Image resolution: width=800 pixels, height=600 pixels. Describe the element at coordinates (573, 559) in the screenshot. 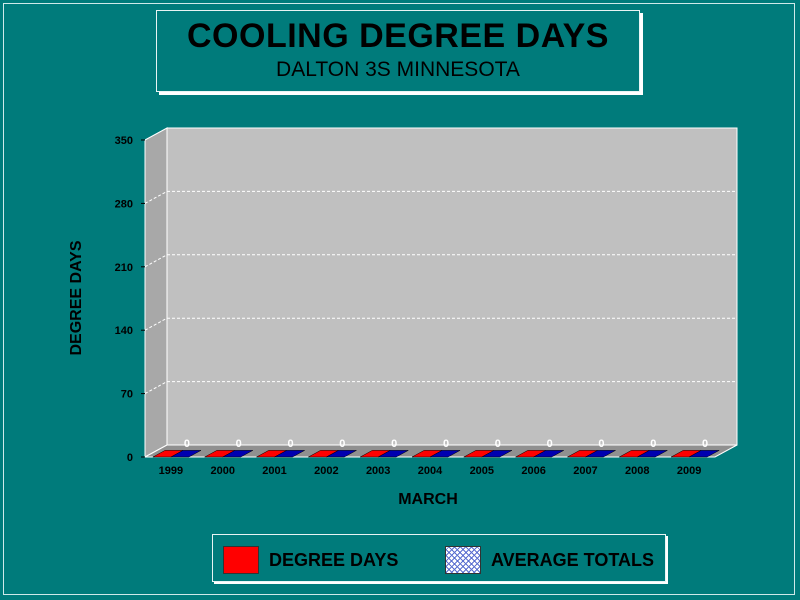

I see `legend-label-average-totals: AVERAGE TOTALS` at that location.